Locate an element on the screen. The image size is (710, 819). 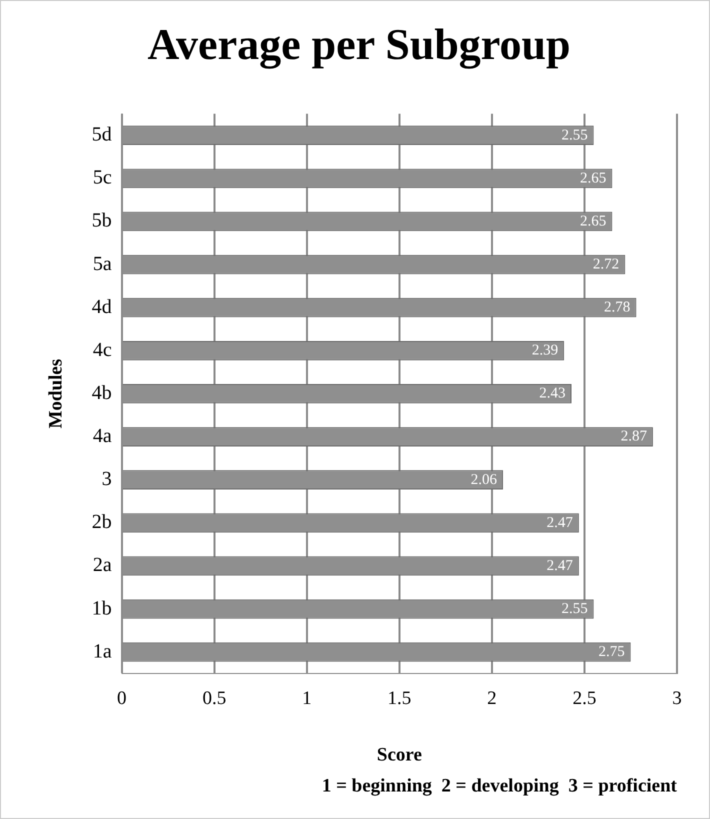
y-tick-label: 2a is located at coordinates (102, 565).